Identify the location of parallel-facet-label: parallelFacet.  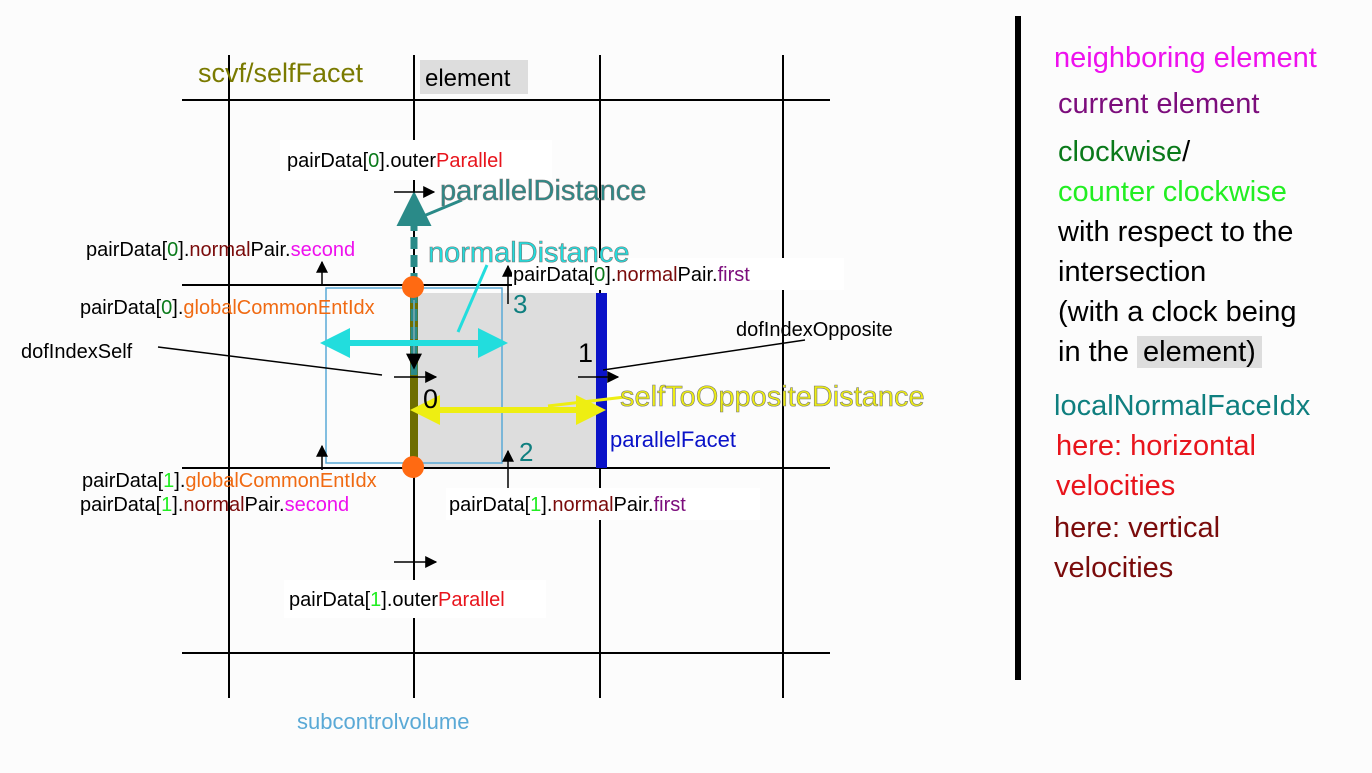
(673, 439).